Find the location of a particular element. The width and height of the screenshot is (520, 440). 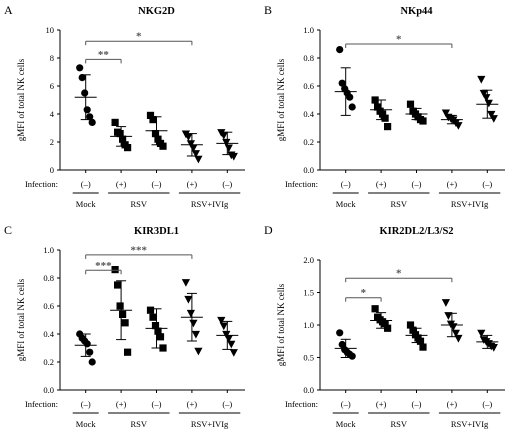

significance-bracket: ** is located at coordinates (103, 56).